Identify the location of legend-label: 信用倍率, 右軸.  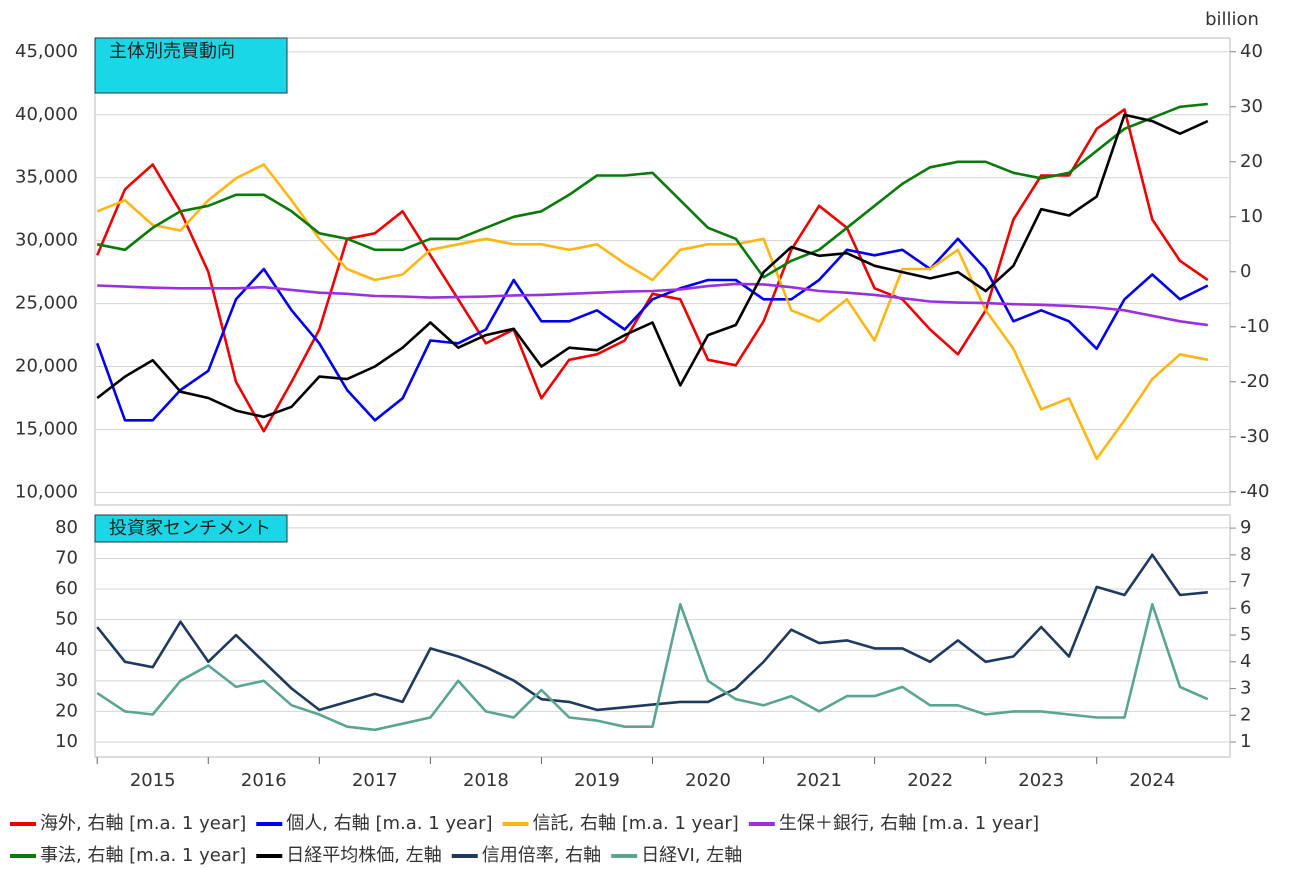
(541, 855).